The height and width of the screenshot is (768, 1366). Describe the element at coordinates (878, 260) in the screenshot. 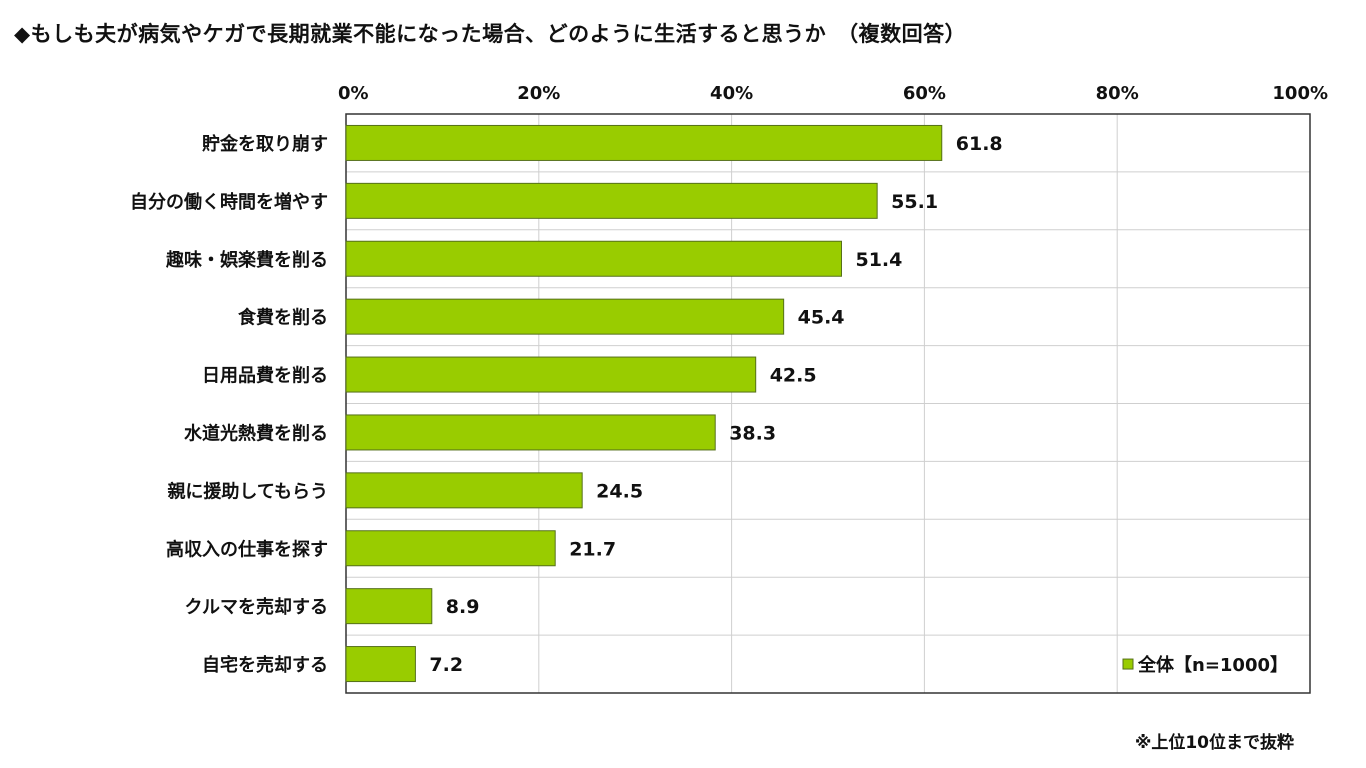

I see `data-label: 51.4` at that location.